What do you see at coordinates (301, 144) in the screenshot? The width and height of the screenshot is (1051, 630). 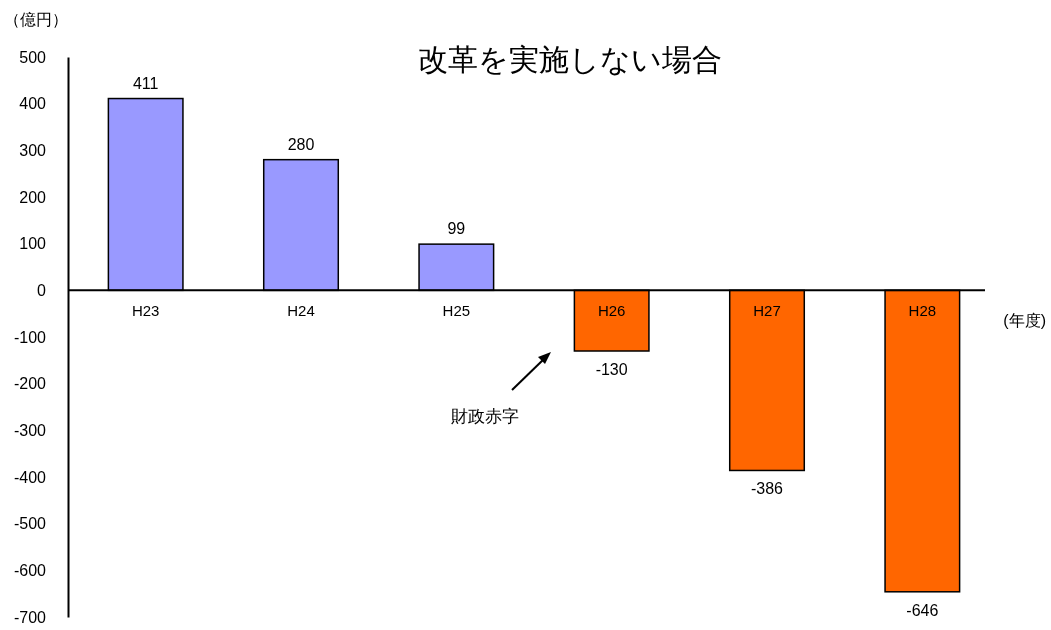 I see `data-label: 280` at bounding box center [301, 144].